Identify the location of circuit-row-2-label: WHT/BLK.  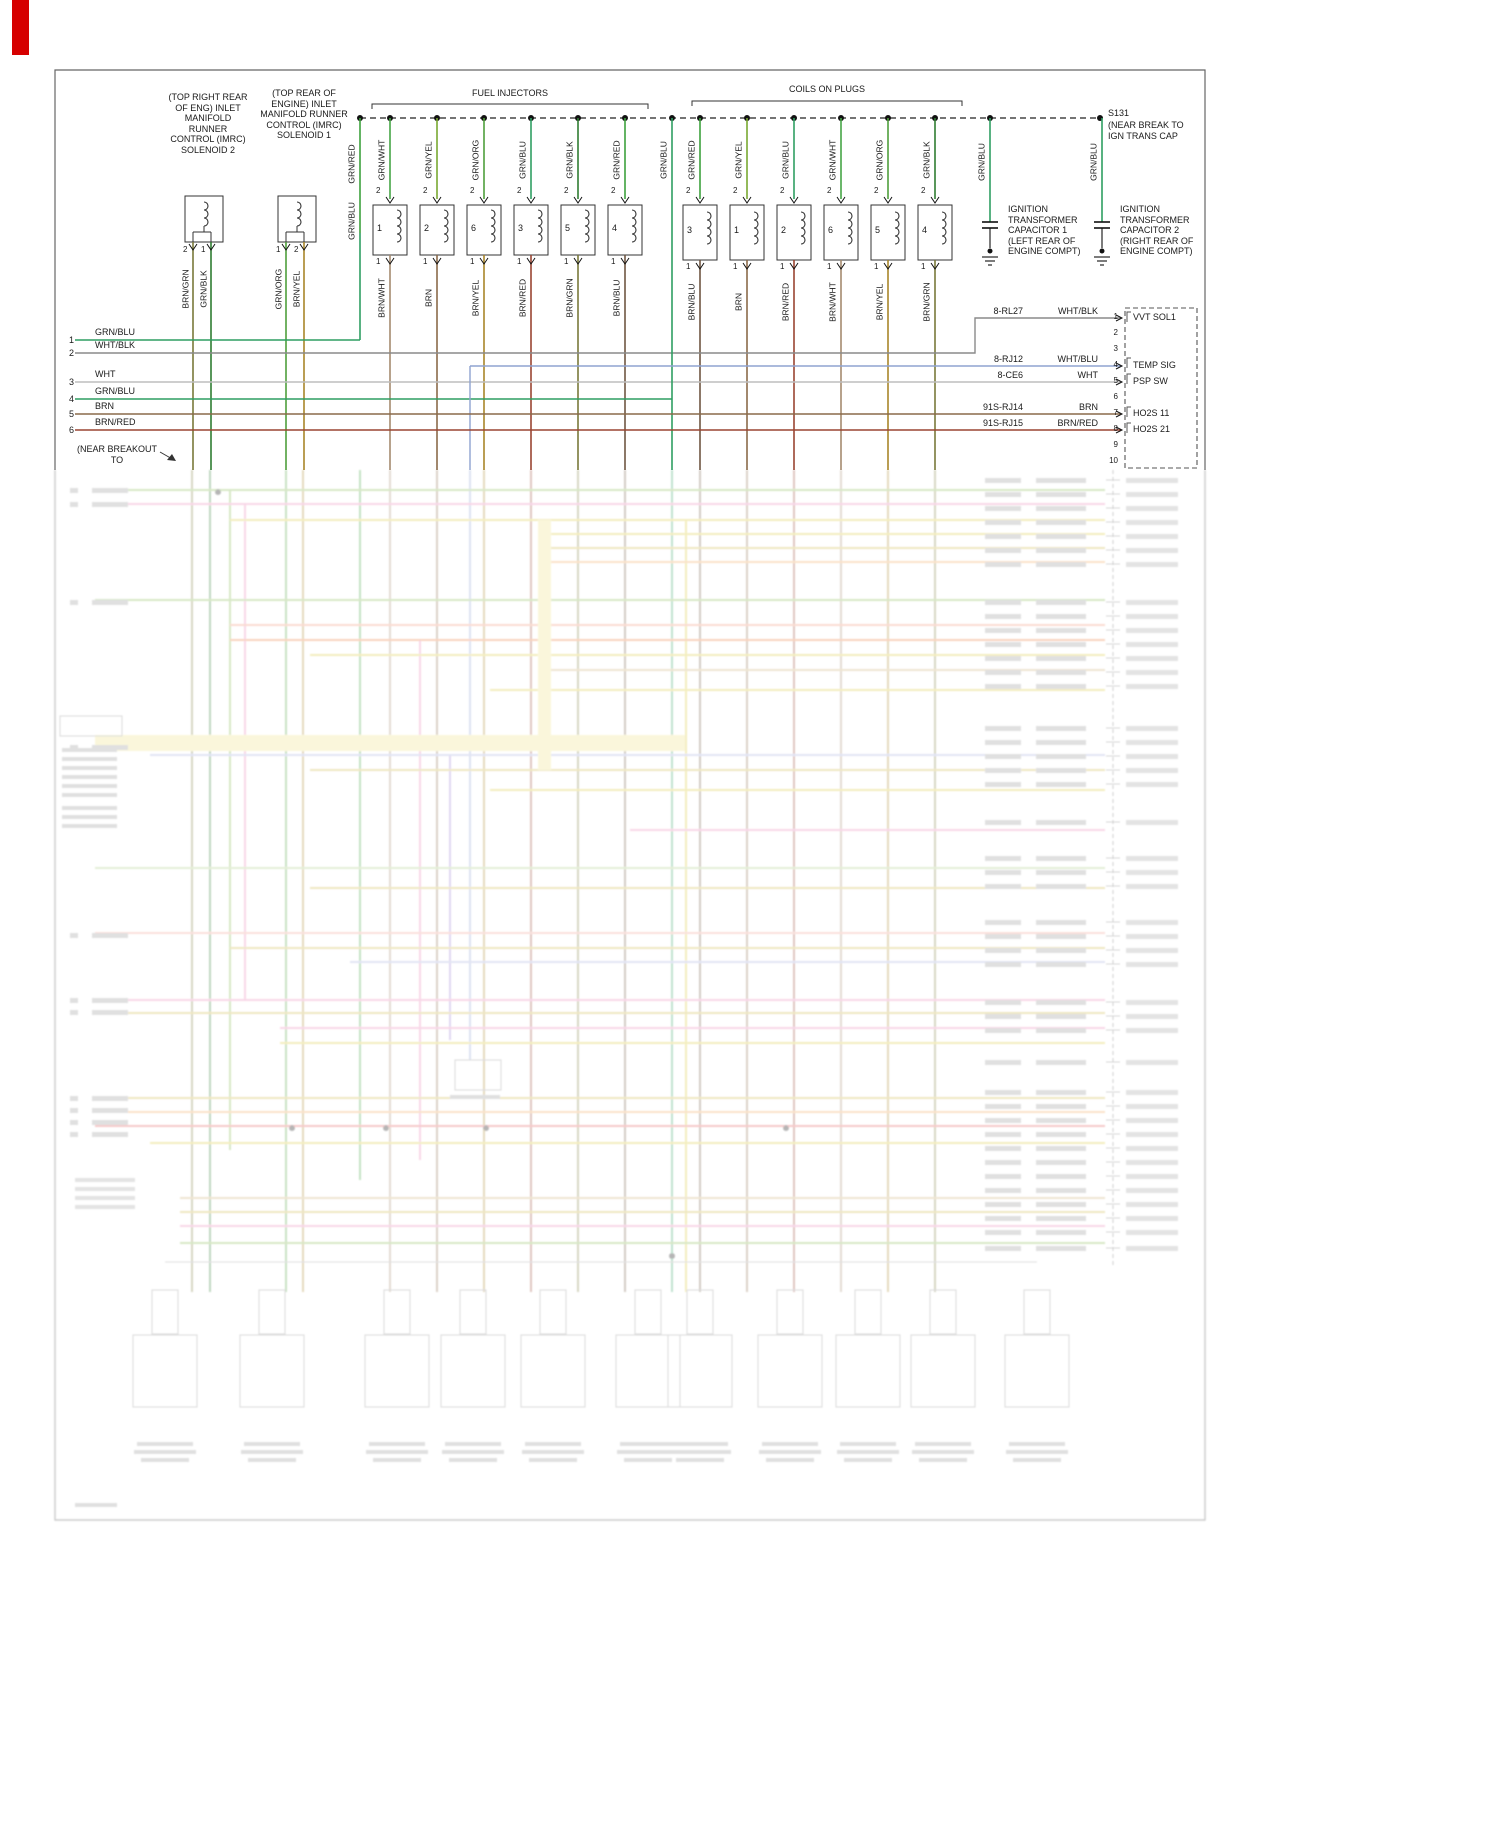
(115, 345).